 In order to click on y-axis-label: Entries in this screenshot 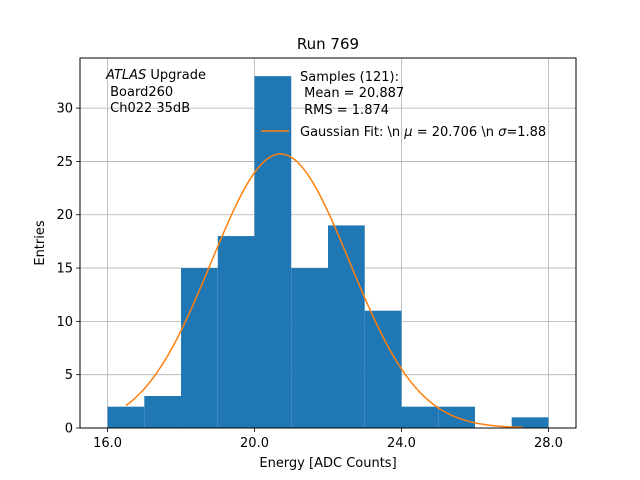, I will do `click(40, 243)`.